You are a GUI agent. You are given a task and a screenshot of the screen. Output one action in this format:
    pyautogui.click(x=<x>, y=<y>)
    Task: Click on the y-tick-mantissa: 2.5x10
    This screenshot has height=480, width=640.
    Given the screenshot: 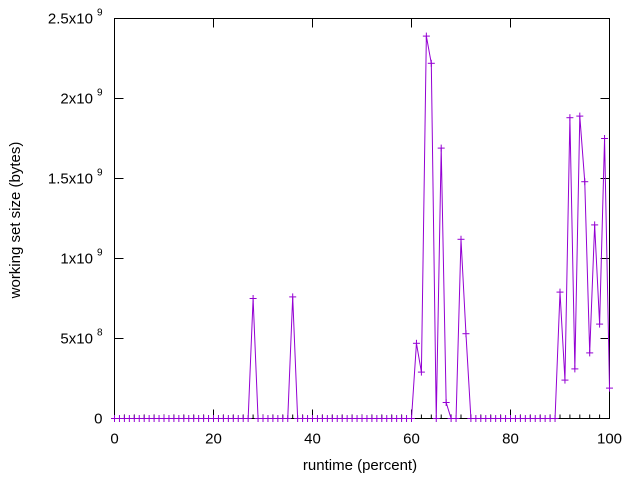 What is the action you would take?
    pyautogui.click(x=70, y=19)
    